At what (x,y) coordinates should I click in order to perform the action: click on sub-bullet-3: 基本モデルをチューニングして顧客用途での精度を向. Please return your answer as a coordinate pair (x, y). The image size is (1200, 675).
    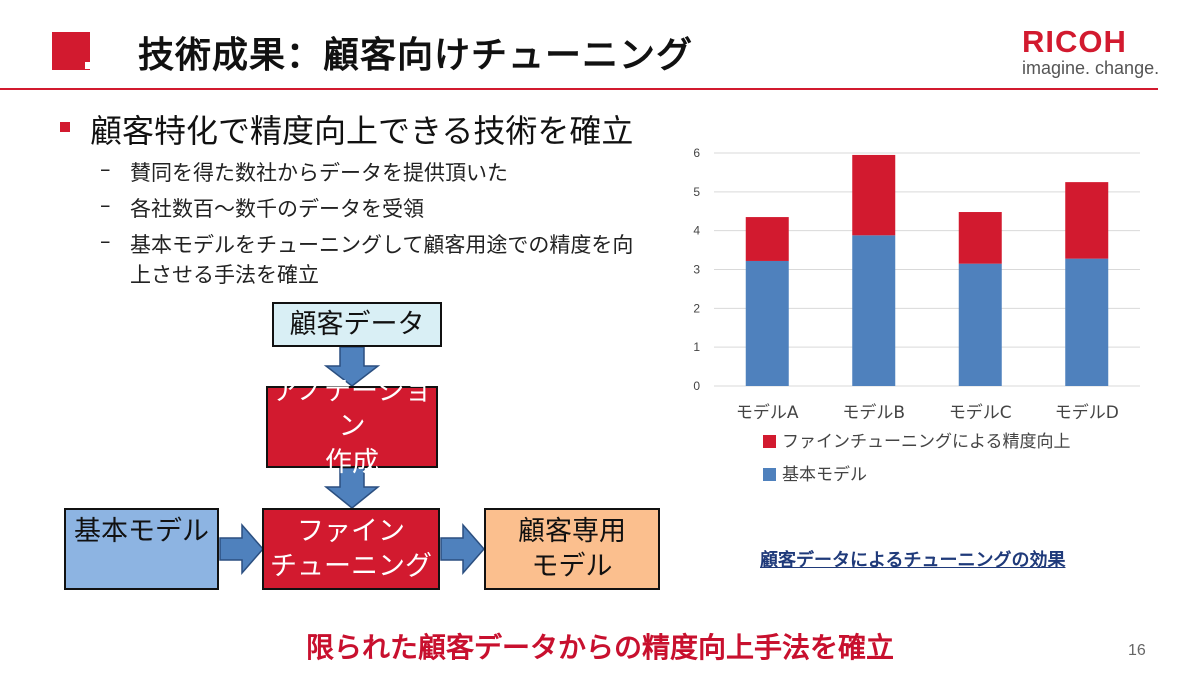
    Looking at the image, I should click on (382, 245).